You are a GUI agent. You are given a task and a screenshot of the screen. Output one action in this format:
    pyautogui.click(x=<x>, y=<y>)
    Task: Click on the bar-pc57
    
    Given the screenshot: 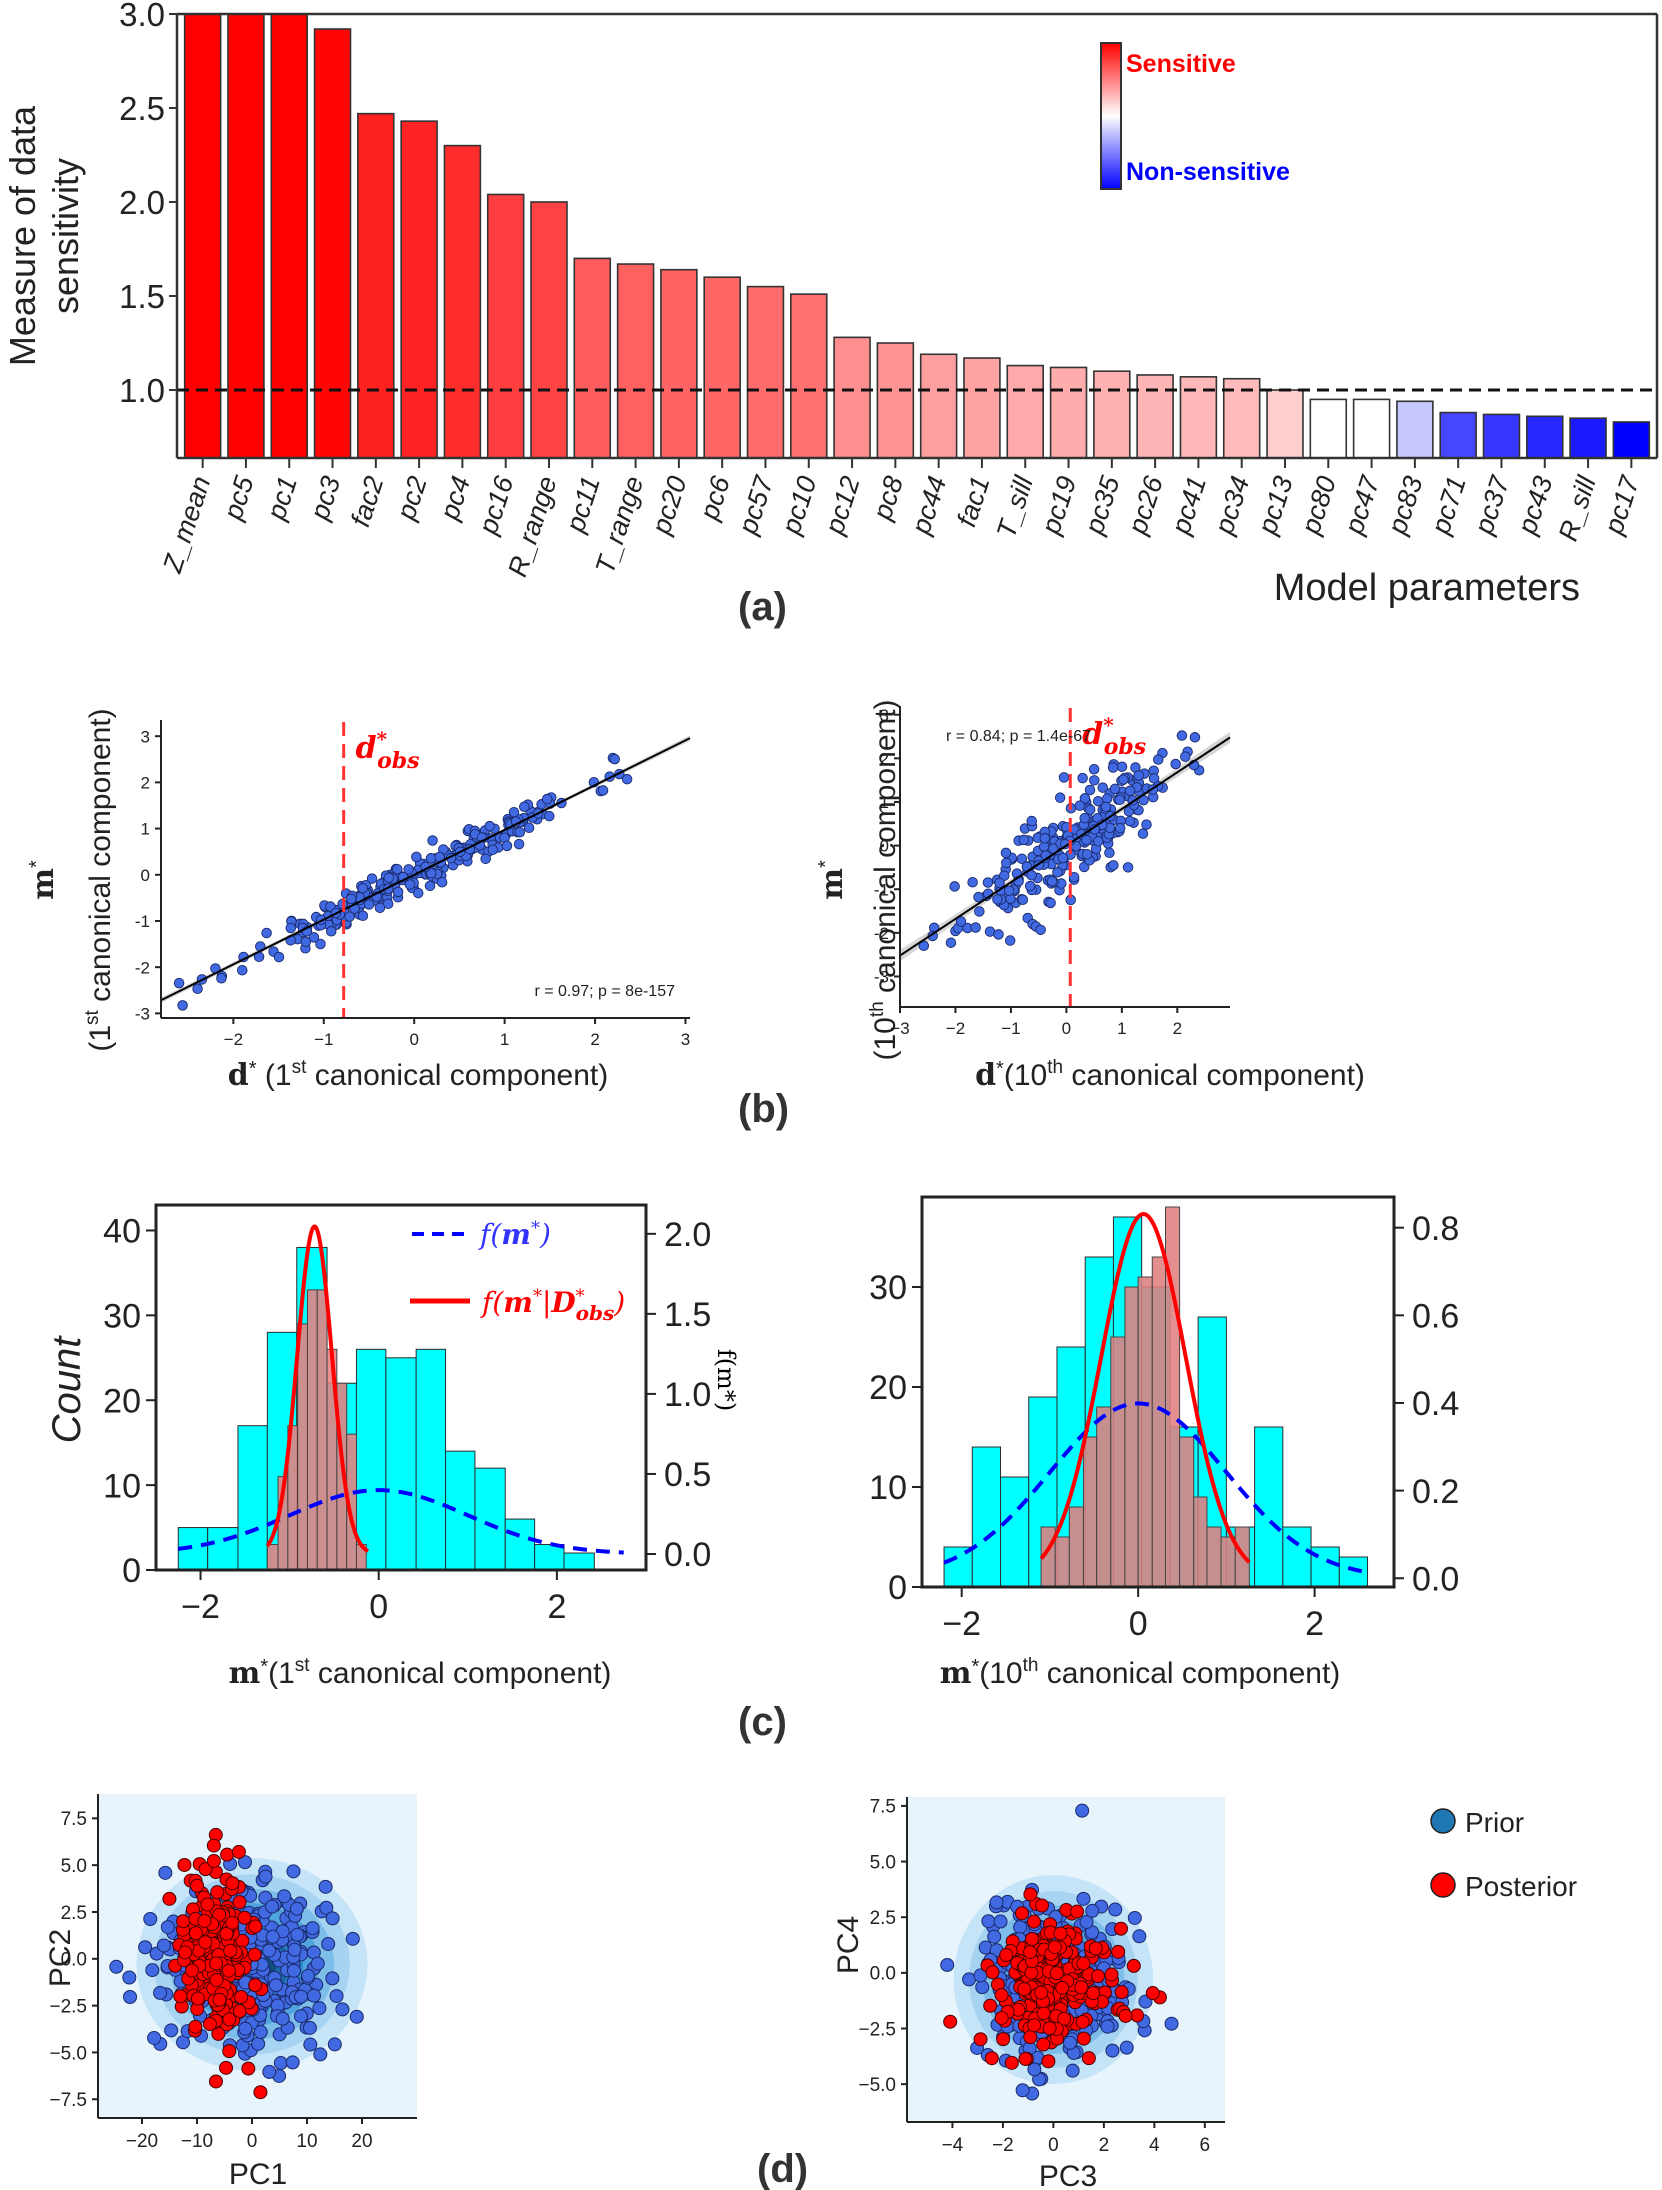 What is the action you would take?
    pyautogui.click(x=765, y=372)
    